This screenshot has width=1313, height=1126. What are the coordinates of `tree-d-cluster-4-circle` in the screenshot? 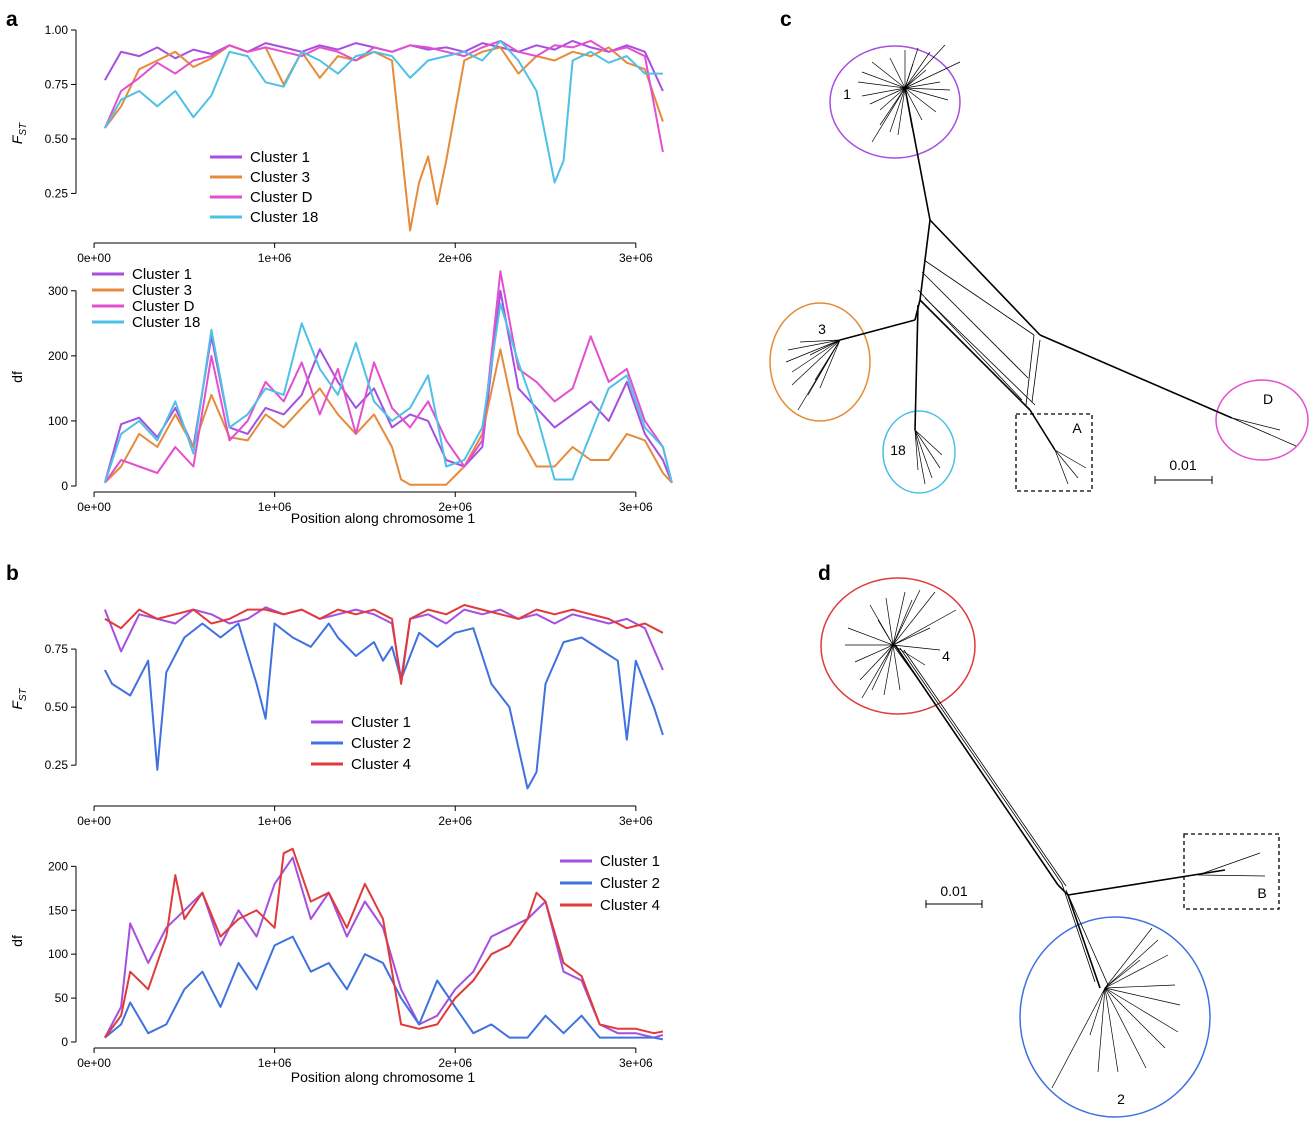 It's located at (898, 646).